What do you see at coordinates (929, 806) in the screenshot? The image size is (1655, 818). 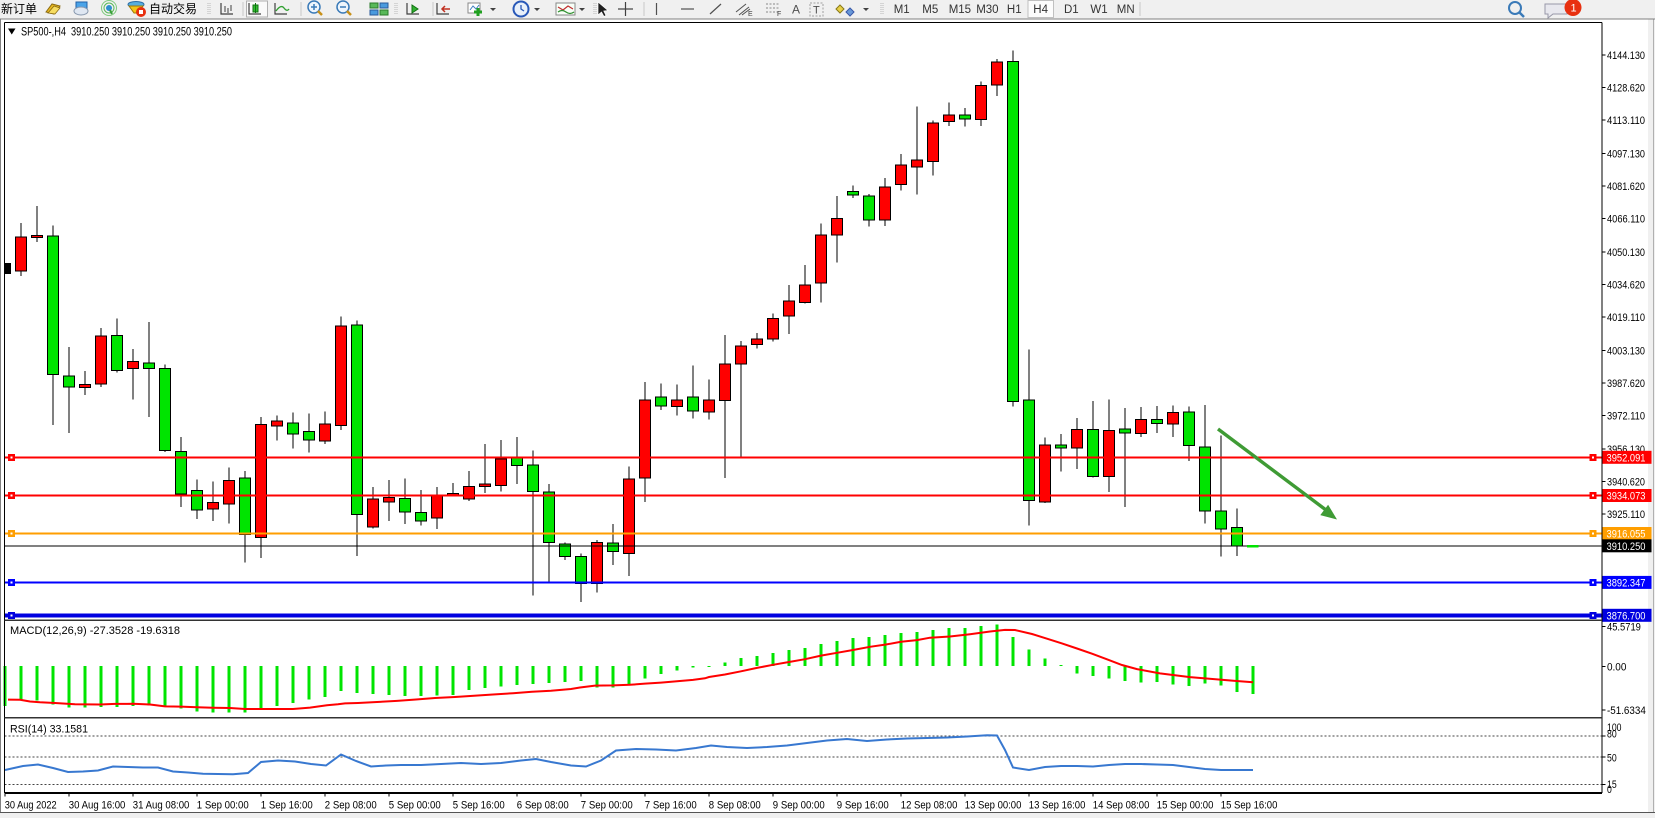 I see `svg-text: 12 Sep 08:00` at bounding box center [929, 806].